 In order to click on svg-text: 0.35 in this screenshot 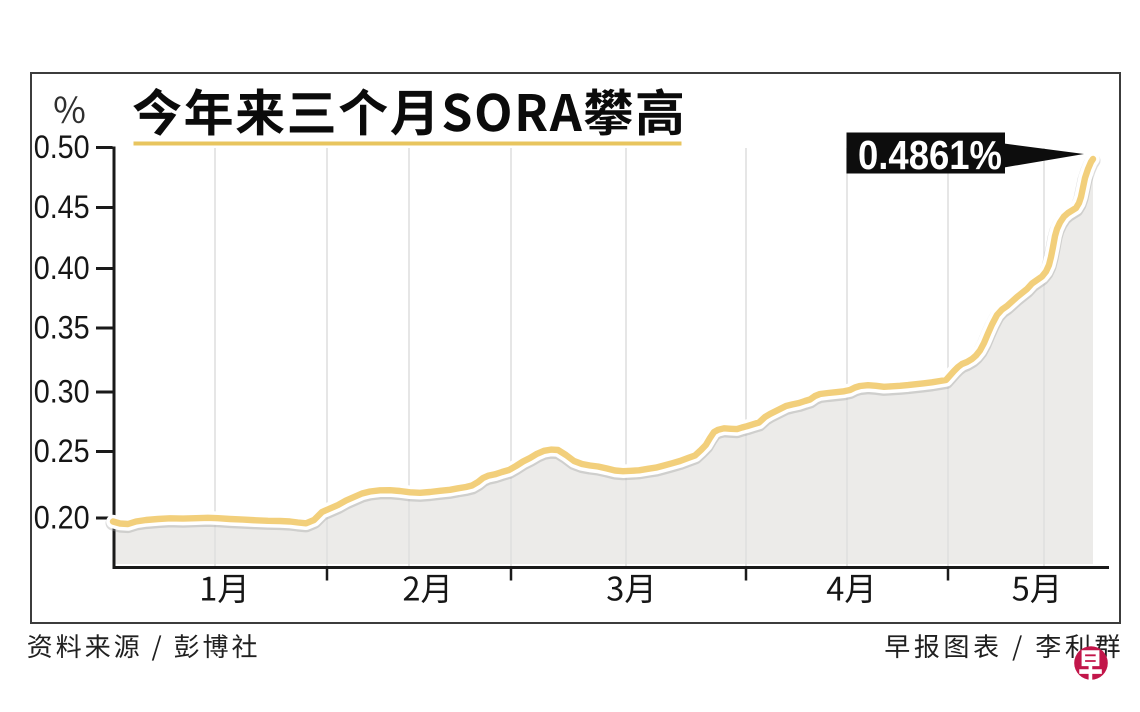, I will do `click(62, 327)`.